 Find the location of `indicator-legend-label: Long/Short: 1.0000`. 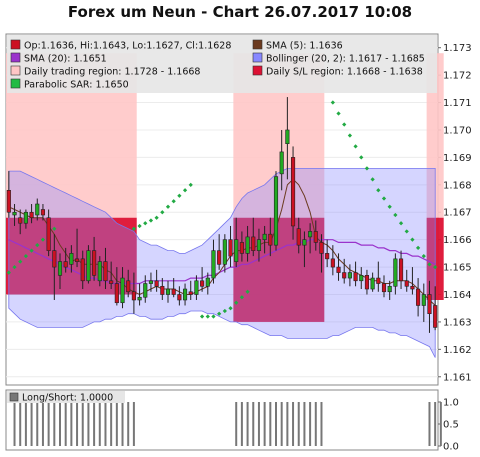

indicator-legend-label: Long/Short: 1.0000 is located at coordinates (67, 398).